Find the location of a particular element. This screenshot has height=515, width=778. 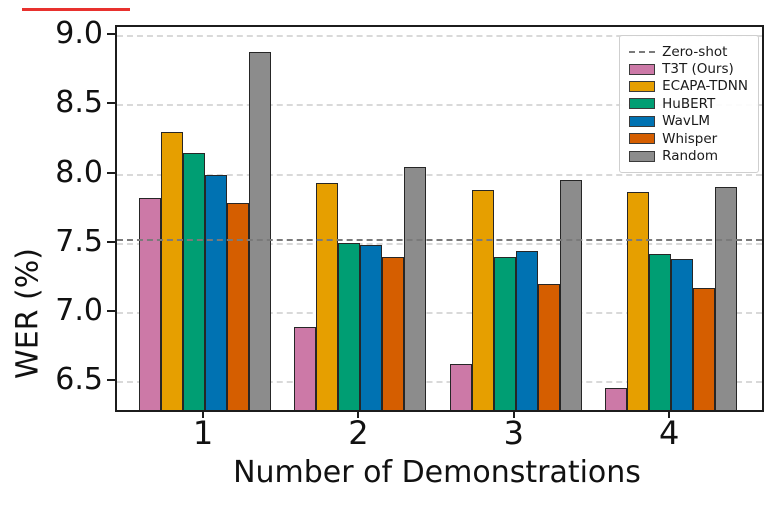

y-tick-label-7.0: 7.0 is located at coordinates (79, 310).